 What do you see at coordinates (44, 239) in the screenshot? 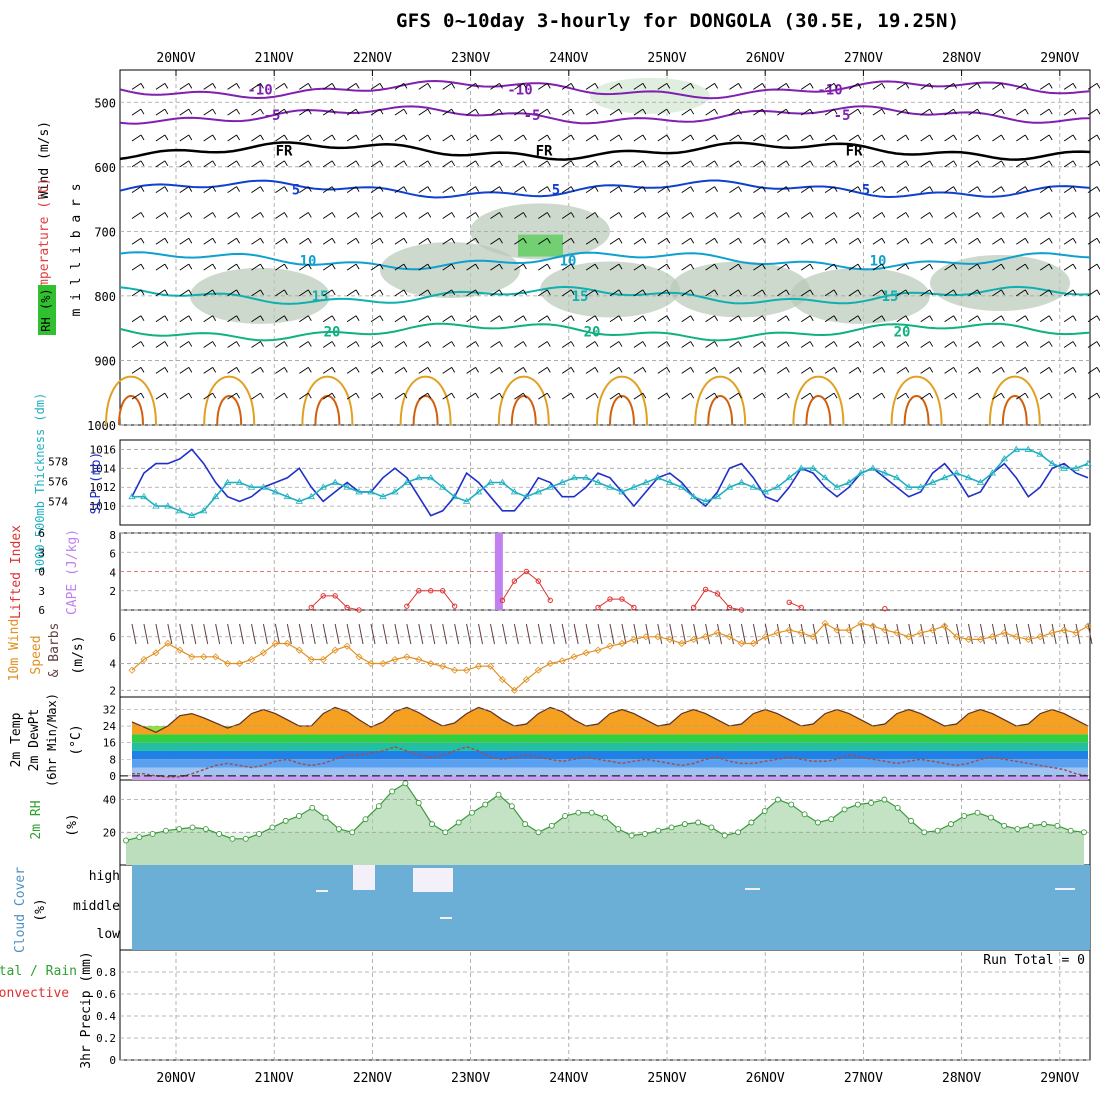
I see `upper-temp-label: Temperature (°C)` at bounding box center [44, 239].